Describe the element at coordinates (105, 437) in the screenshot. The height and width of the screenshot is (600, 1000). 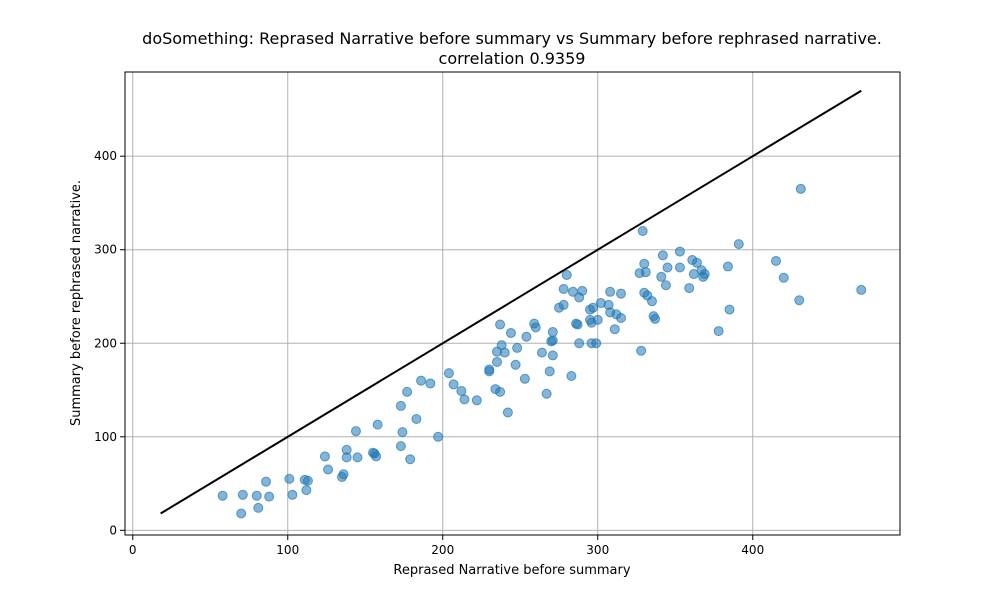
I see `y-tick-label: 100` at that location.